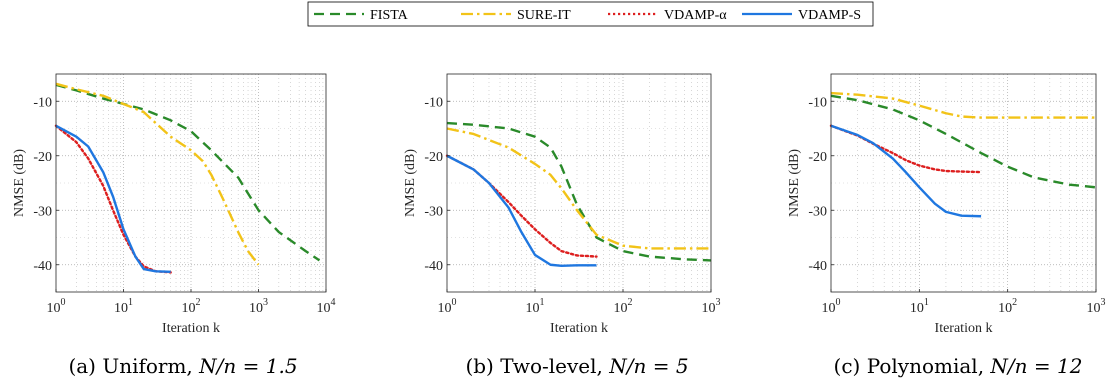 Image resolution: width=1112 pixels, height=385 pixels. Describe the element at coordinates (248, 366) in the screenshot. I see `caption-a-math: N/n = 1.5` at that location.